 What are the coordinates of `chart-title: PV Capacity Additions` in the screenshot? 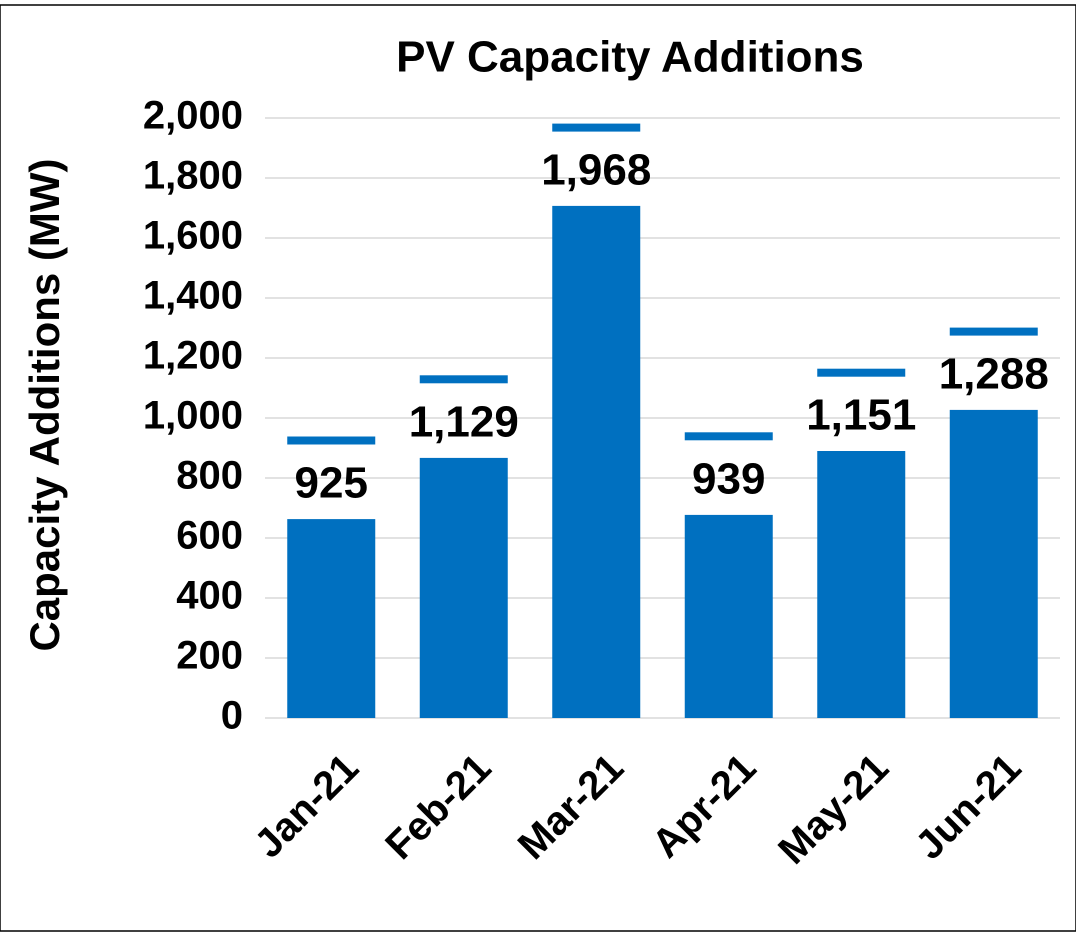 It's located at (630, 57).